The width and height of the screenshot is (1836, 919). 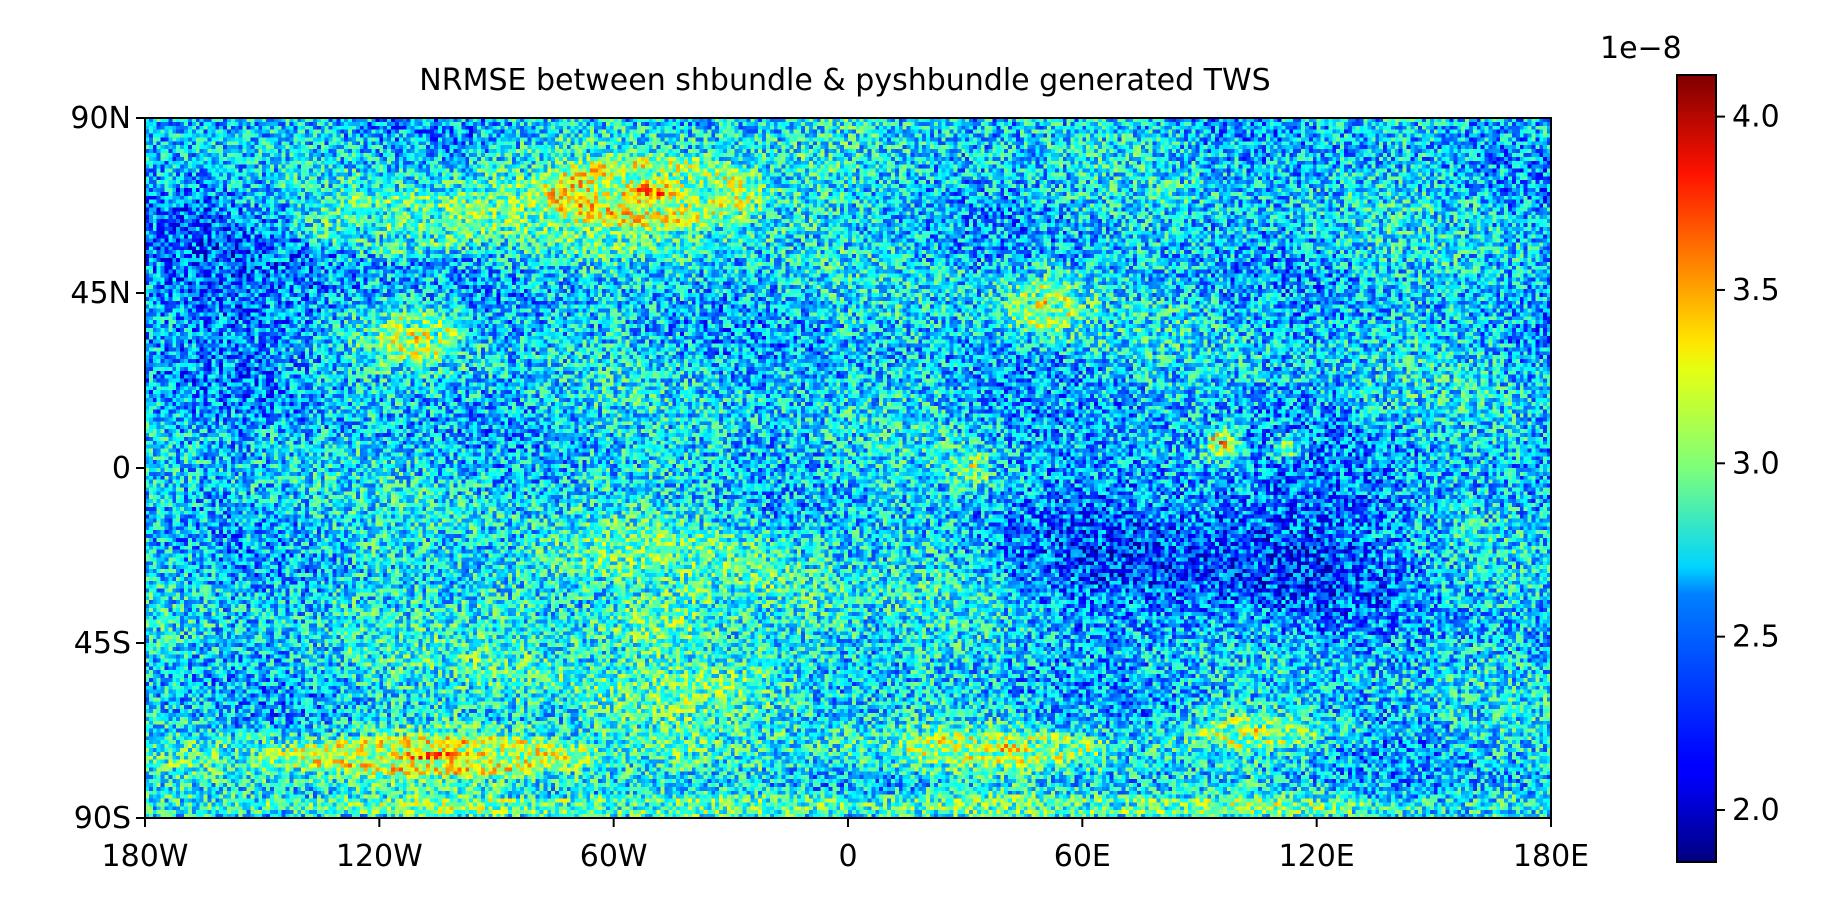 What do you see at coordinates (1756, 290) in the screenshot?
I see `colorbar-tick-label: 3.5` at bounding box center [1756, 290].